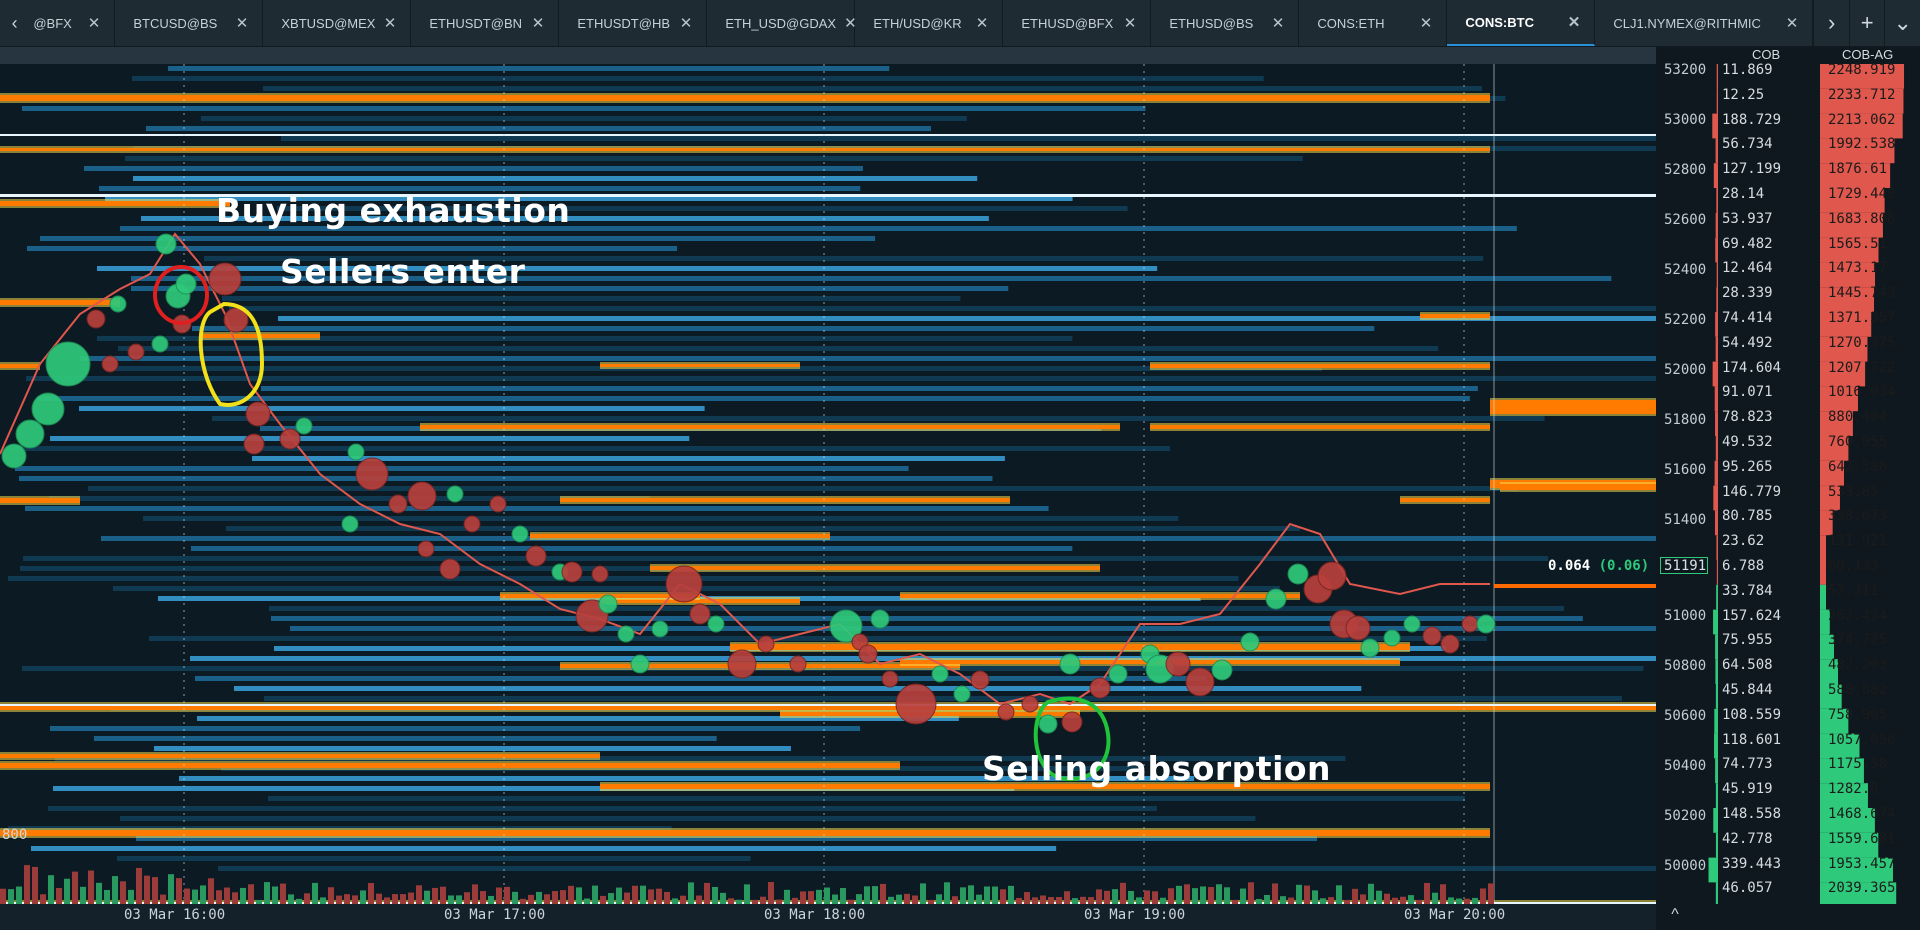 Image resolution: width=1920 pixels, height=930 pixels. I want to click on tab-ethusdt-hb: ETHUSDT@HB ✕, so click(633, 23).